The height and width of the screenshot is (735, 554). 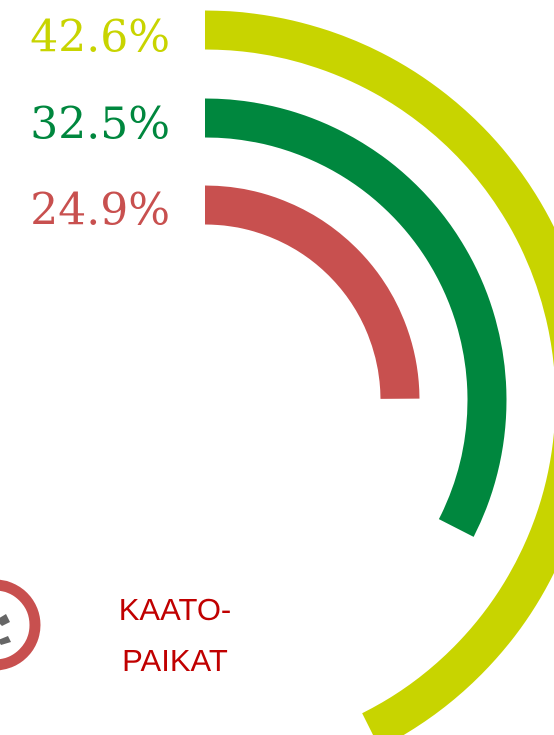 I want to click on landfill-icon, so click(x=20, y=625).